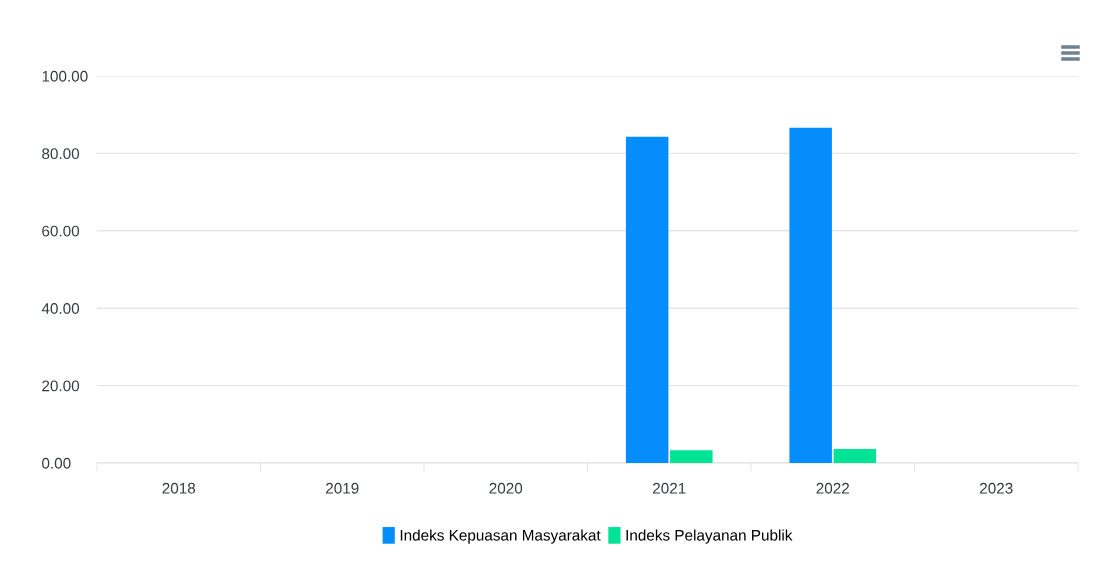  What do you see at coordinates (500, 536) in the screenshot?
I see `legend-label: Indeks Kepuasan Masyarakat` at bounding box center [500, 536].